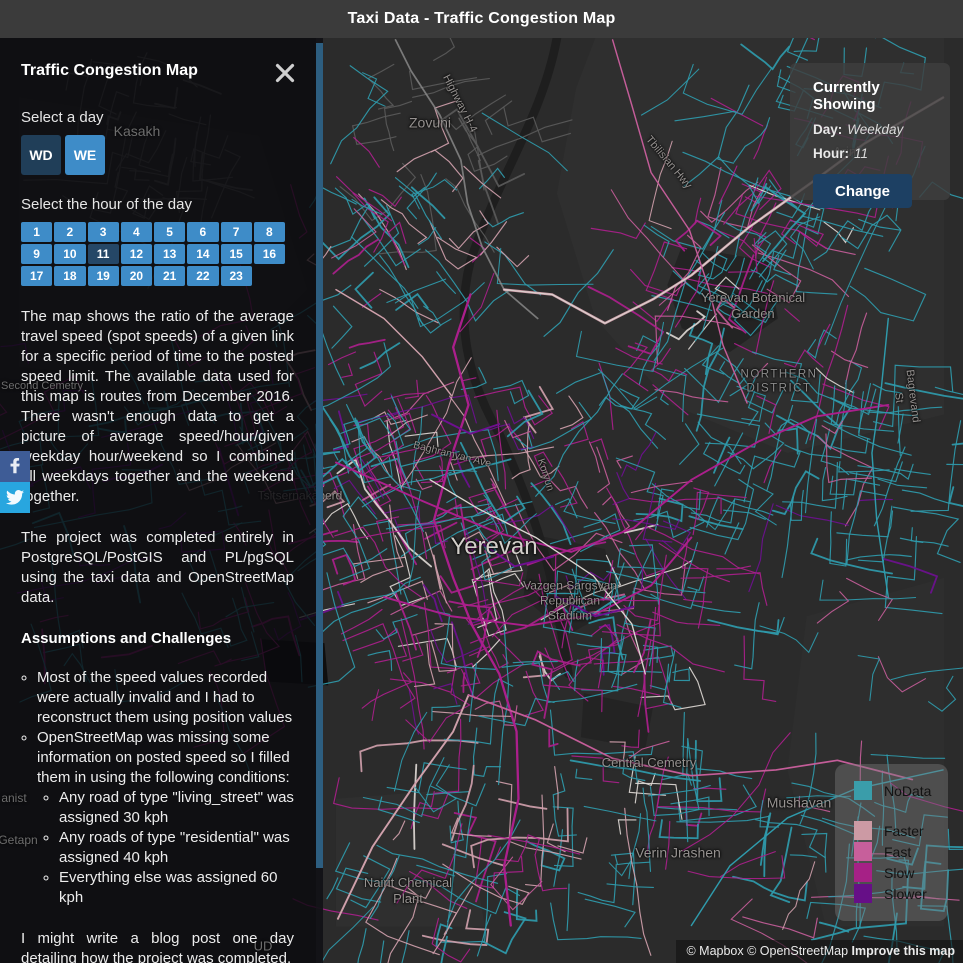 The image size is (963, 963). What do you see at coordinates (863, 872) in the screenshot?
I see `legend-swatch-slow` at bounding box center [863, 872].